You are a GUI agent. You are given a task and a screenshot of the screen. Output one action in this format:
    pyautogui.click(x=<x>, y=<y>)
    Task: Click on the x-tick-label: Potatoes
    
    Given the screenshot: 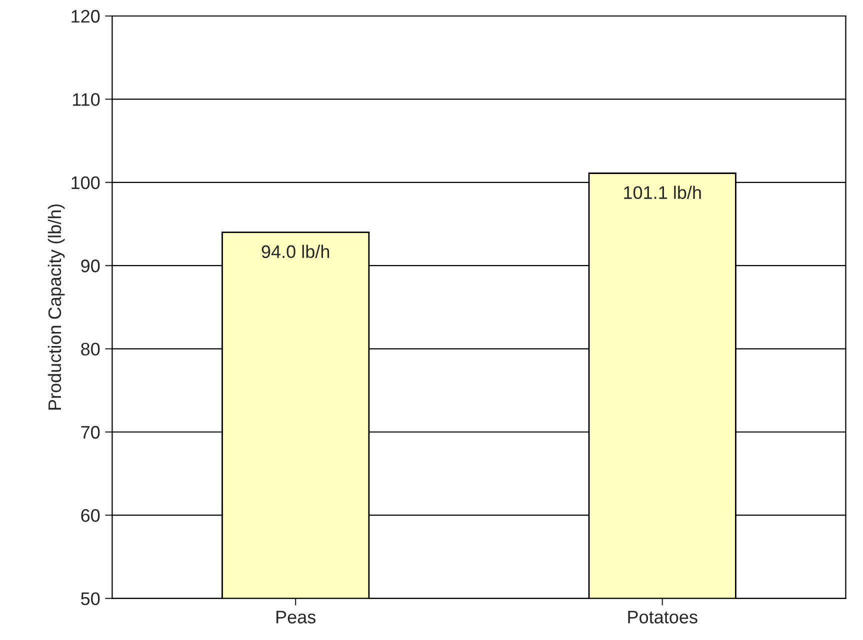 What is the action you would take?
    pyautogui.click(x=663, y=617)
    